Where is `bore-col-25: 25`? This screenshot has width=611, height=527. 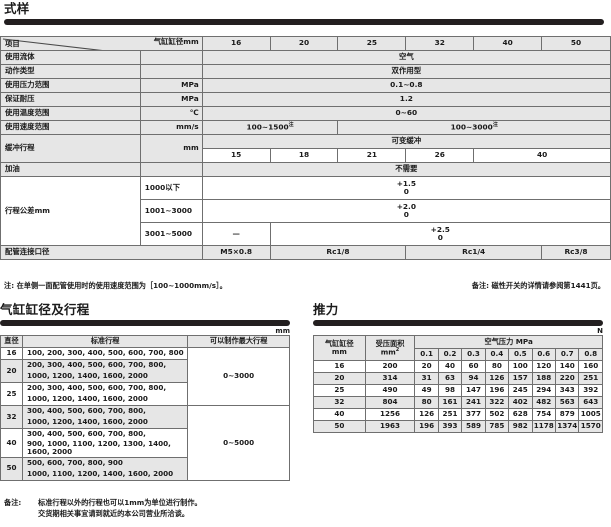 bore-col-25: 25 is located at coordinates (372, 43).